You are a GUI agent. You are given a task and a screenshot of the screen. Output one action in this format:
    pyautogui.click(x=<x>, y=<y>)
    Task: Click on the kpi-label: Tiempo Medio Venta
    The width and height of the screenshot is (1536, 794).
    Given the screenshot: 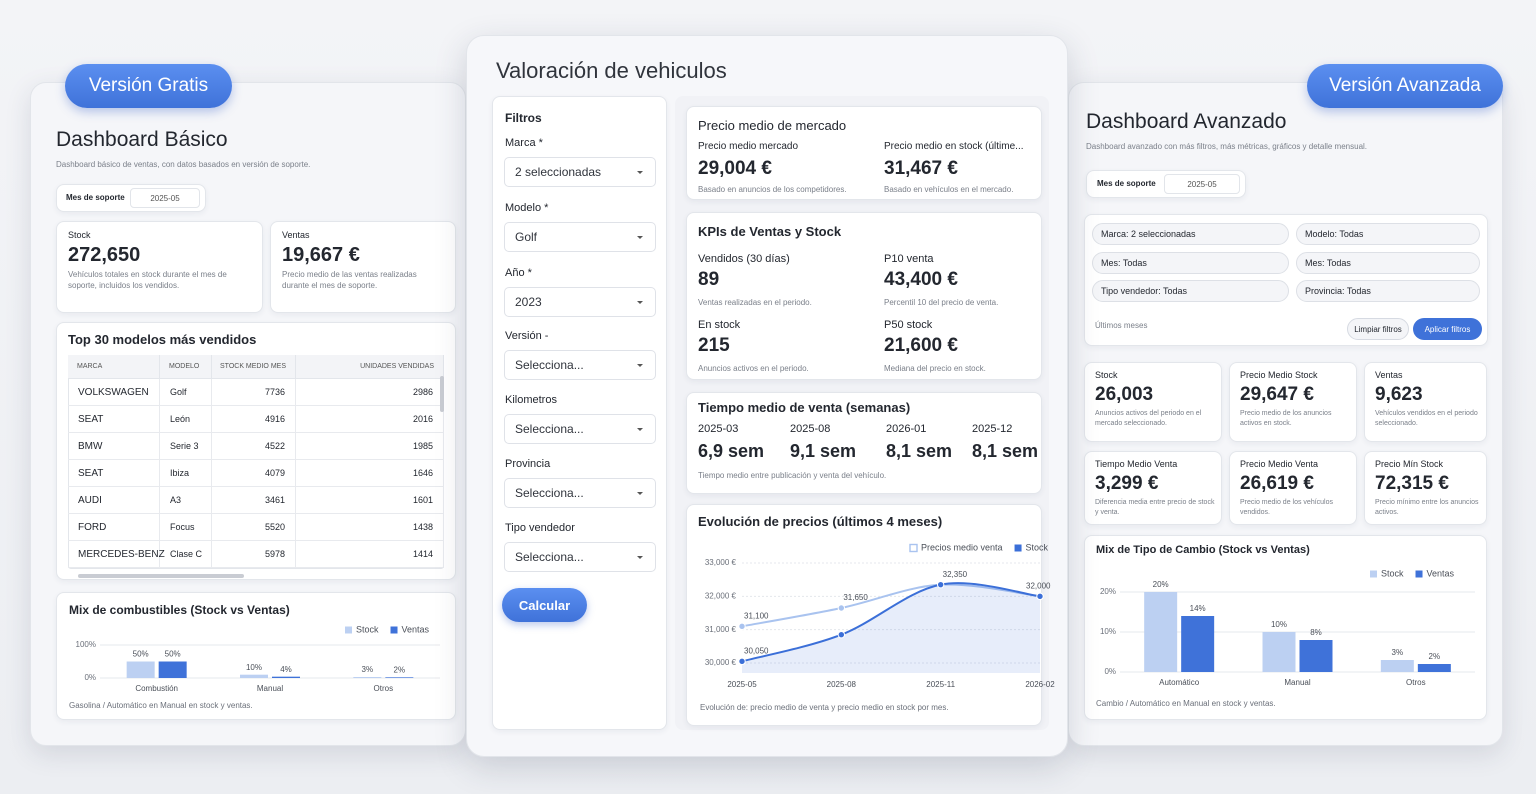 What is the action you would take?
    pyautogui.click(x=1136, y=464)
    